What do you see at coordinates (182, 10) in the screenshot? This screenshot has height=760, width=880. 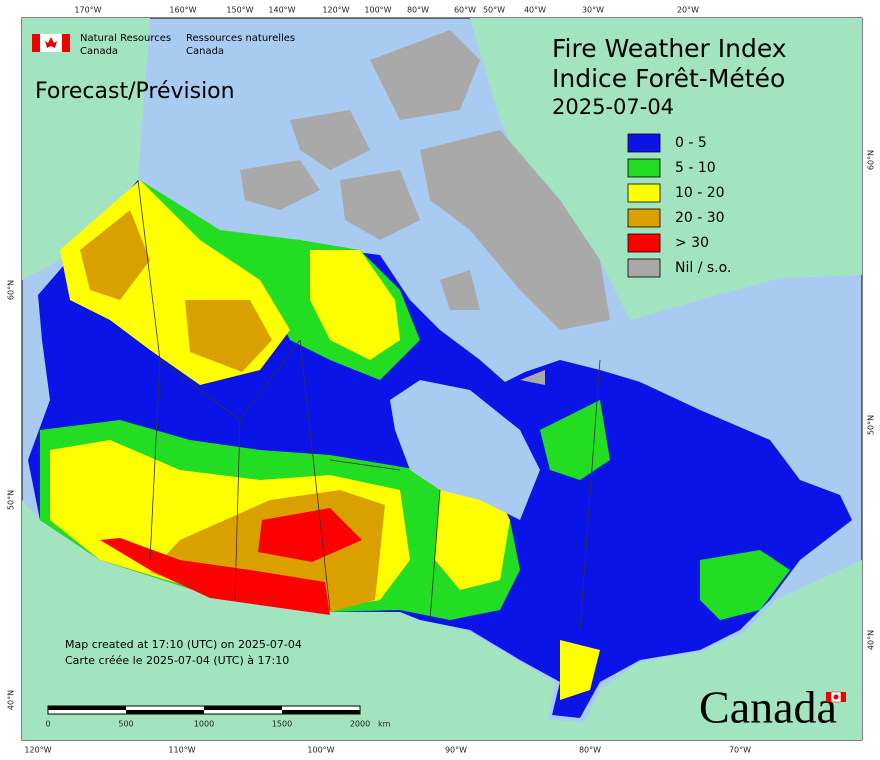 I see `longitude-label: 160°W` at bounding box center [182, 10].